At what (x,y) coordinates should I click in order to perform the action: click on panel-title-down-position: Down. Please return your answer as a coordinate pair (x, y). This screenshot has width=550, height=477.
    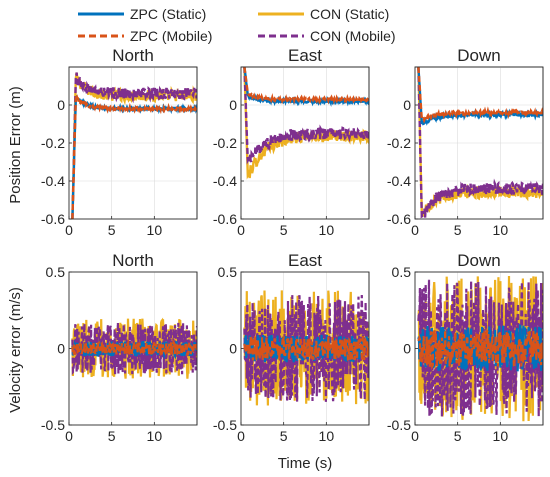
    Looking at the image, I should click on (478, 55).